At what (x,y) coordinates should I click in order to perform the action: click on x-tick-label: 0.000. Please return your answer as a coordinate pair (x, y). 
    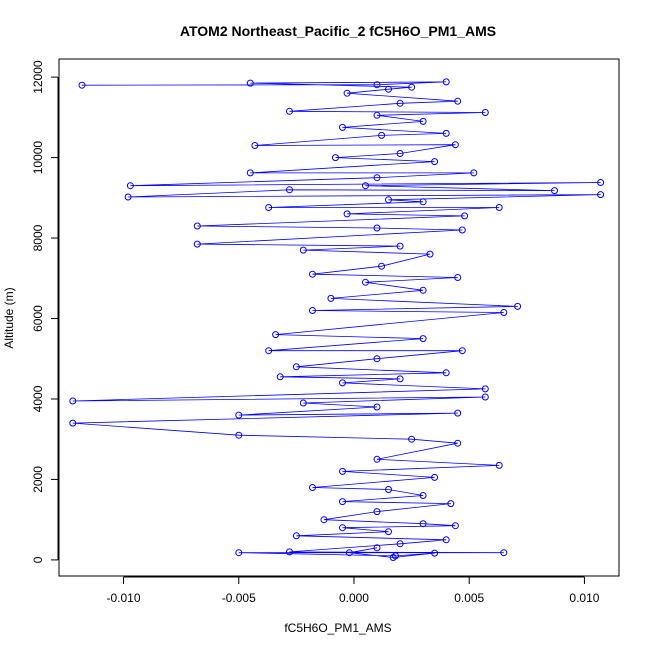
    Looking at the image, I should click on (354, 598).